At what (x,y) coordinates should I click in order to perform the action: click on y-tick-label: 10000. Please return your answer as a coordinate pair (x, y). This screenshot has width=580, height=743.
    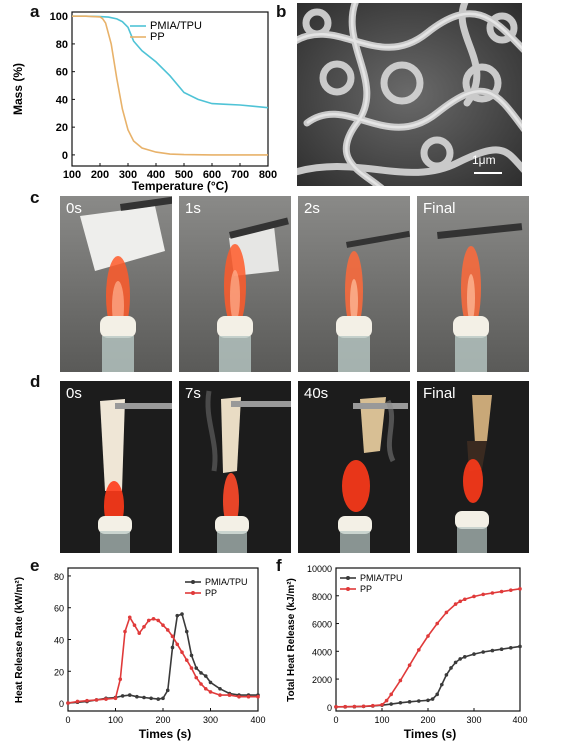
    Looking at the image, I should click on (319, 569).